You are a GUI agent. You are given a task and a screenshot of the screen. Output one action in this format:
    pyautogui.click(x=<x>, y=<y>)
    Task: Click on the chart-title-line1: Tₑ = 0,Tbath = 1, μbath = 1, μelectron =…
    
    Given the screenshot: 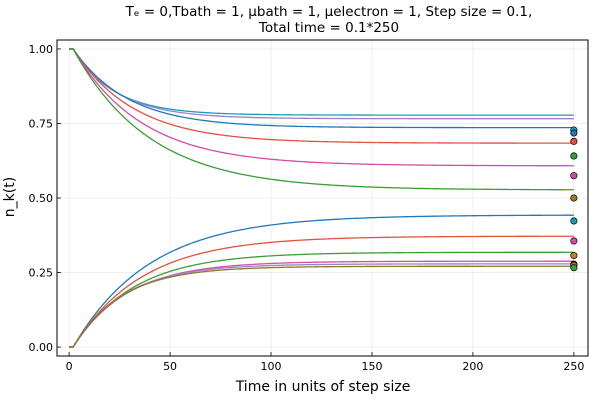 What is the action you would take?
    pyautogui.click(x=329, y=12)
    